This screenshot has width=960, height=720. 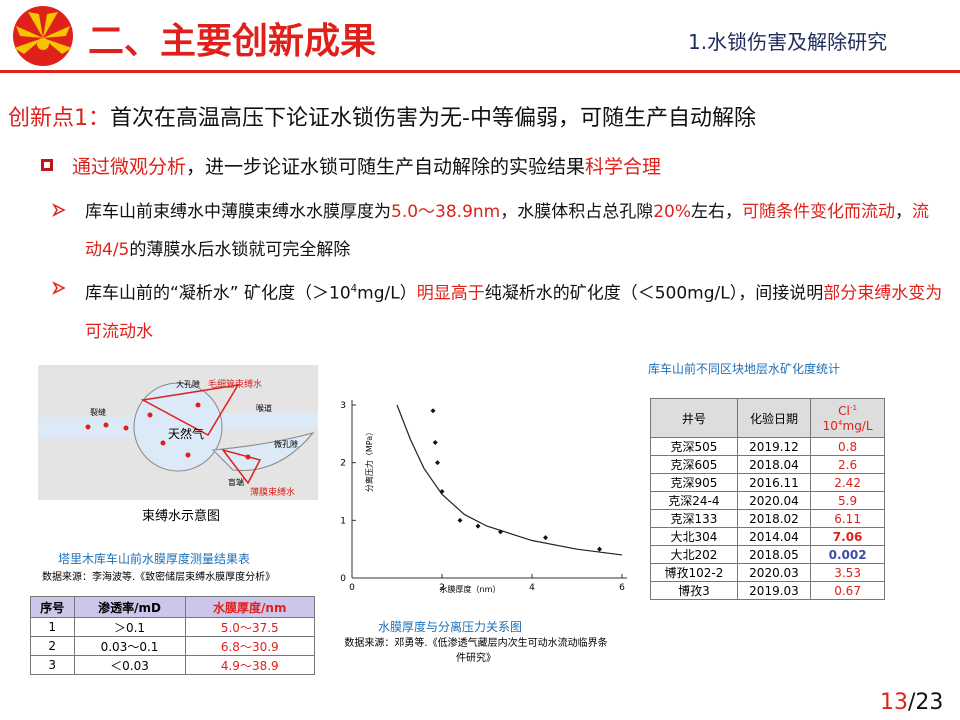 What do you see at coordinates (622, 588) in the screenshot?
I see `x-tick-label: 6` at bounding box center [622, 588].